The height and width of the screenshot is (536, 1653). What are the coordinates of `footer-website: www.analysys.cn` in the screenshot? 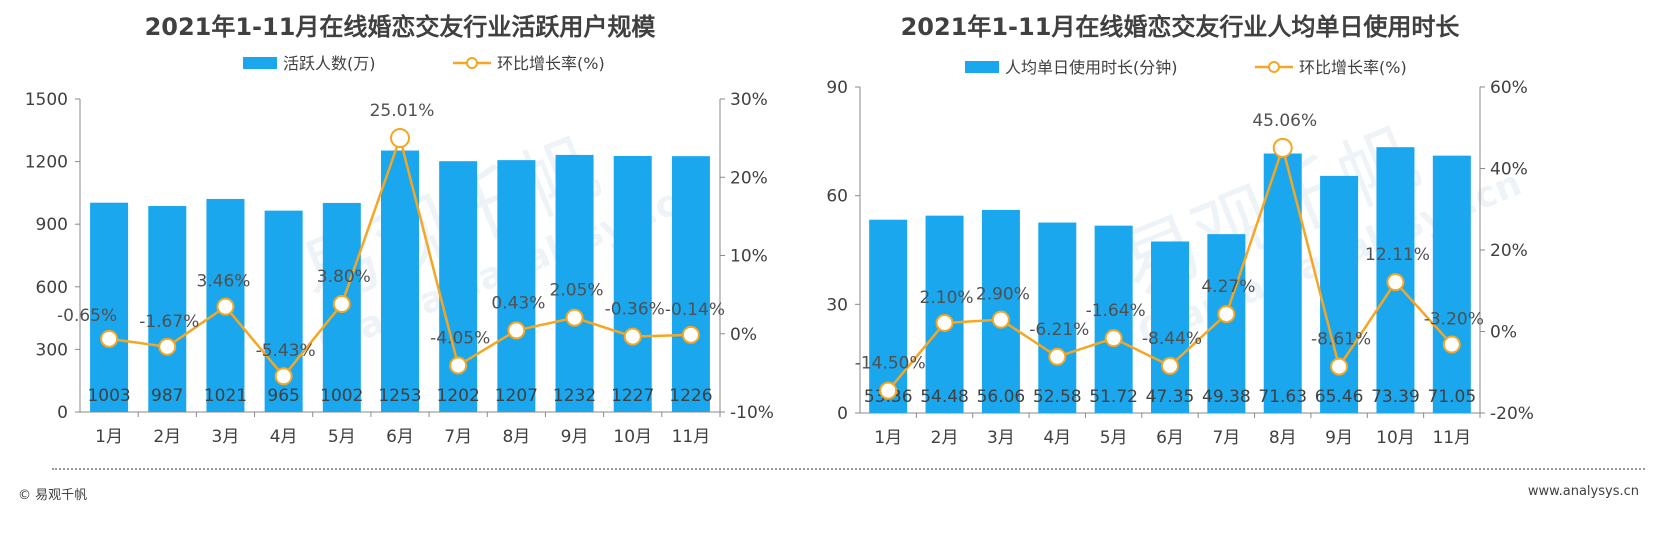 It's located at (1583, 491).